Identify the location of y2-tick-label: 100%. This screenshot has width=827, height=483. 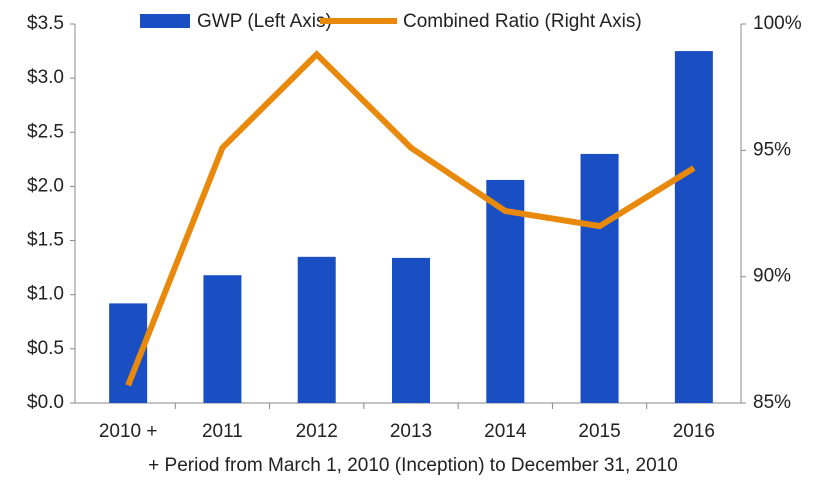
(777, 23).